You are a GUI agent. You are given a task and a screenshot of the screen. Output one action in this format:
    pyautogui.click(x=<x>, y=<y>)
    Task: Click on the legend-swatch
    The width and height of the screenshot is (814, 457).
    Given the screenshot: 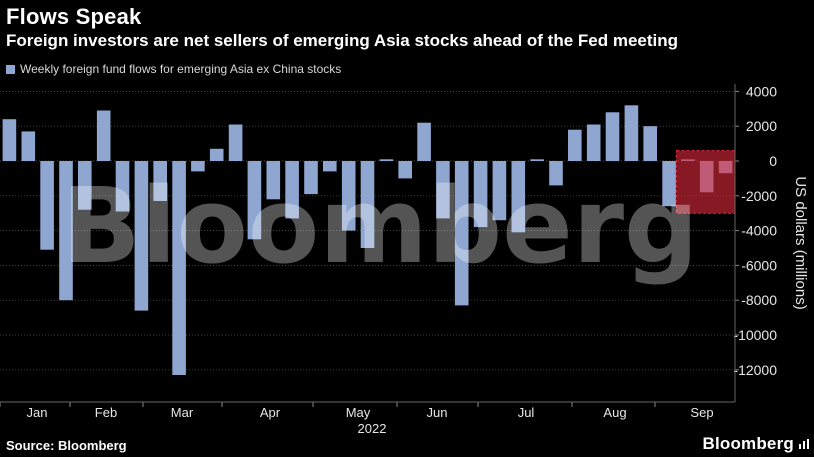 What is the action you would take?
    pyautogui.click(x=10, y=69)
    